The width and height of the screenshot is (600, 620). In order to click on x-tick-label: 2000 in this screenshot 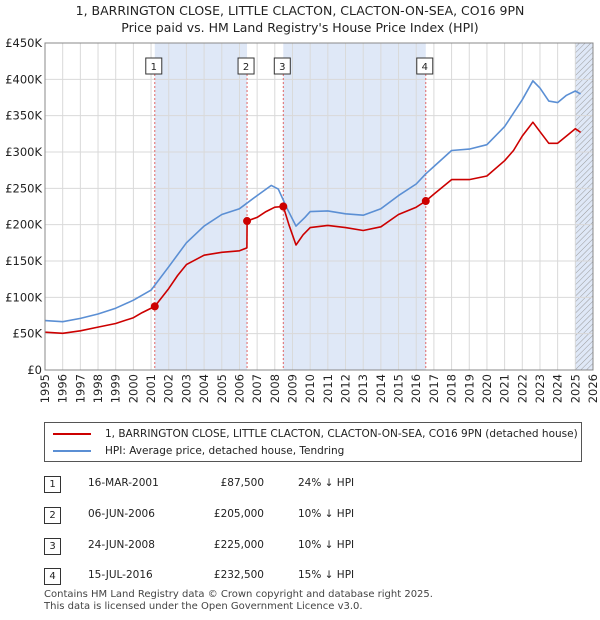, I will do `click(133, 388)`.